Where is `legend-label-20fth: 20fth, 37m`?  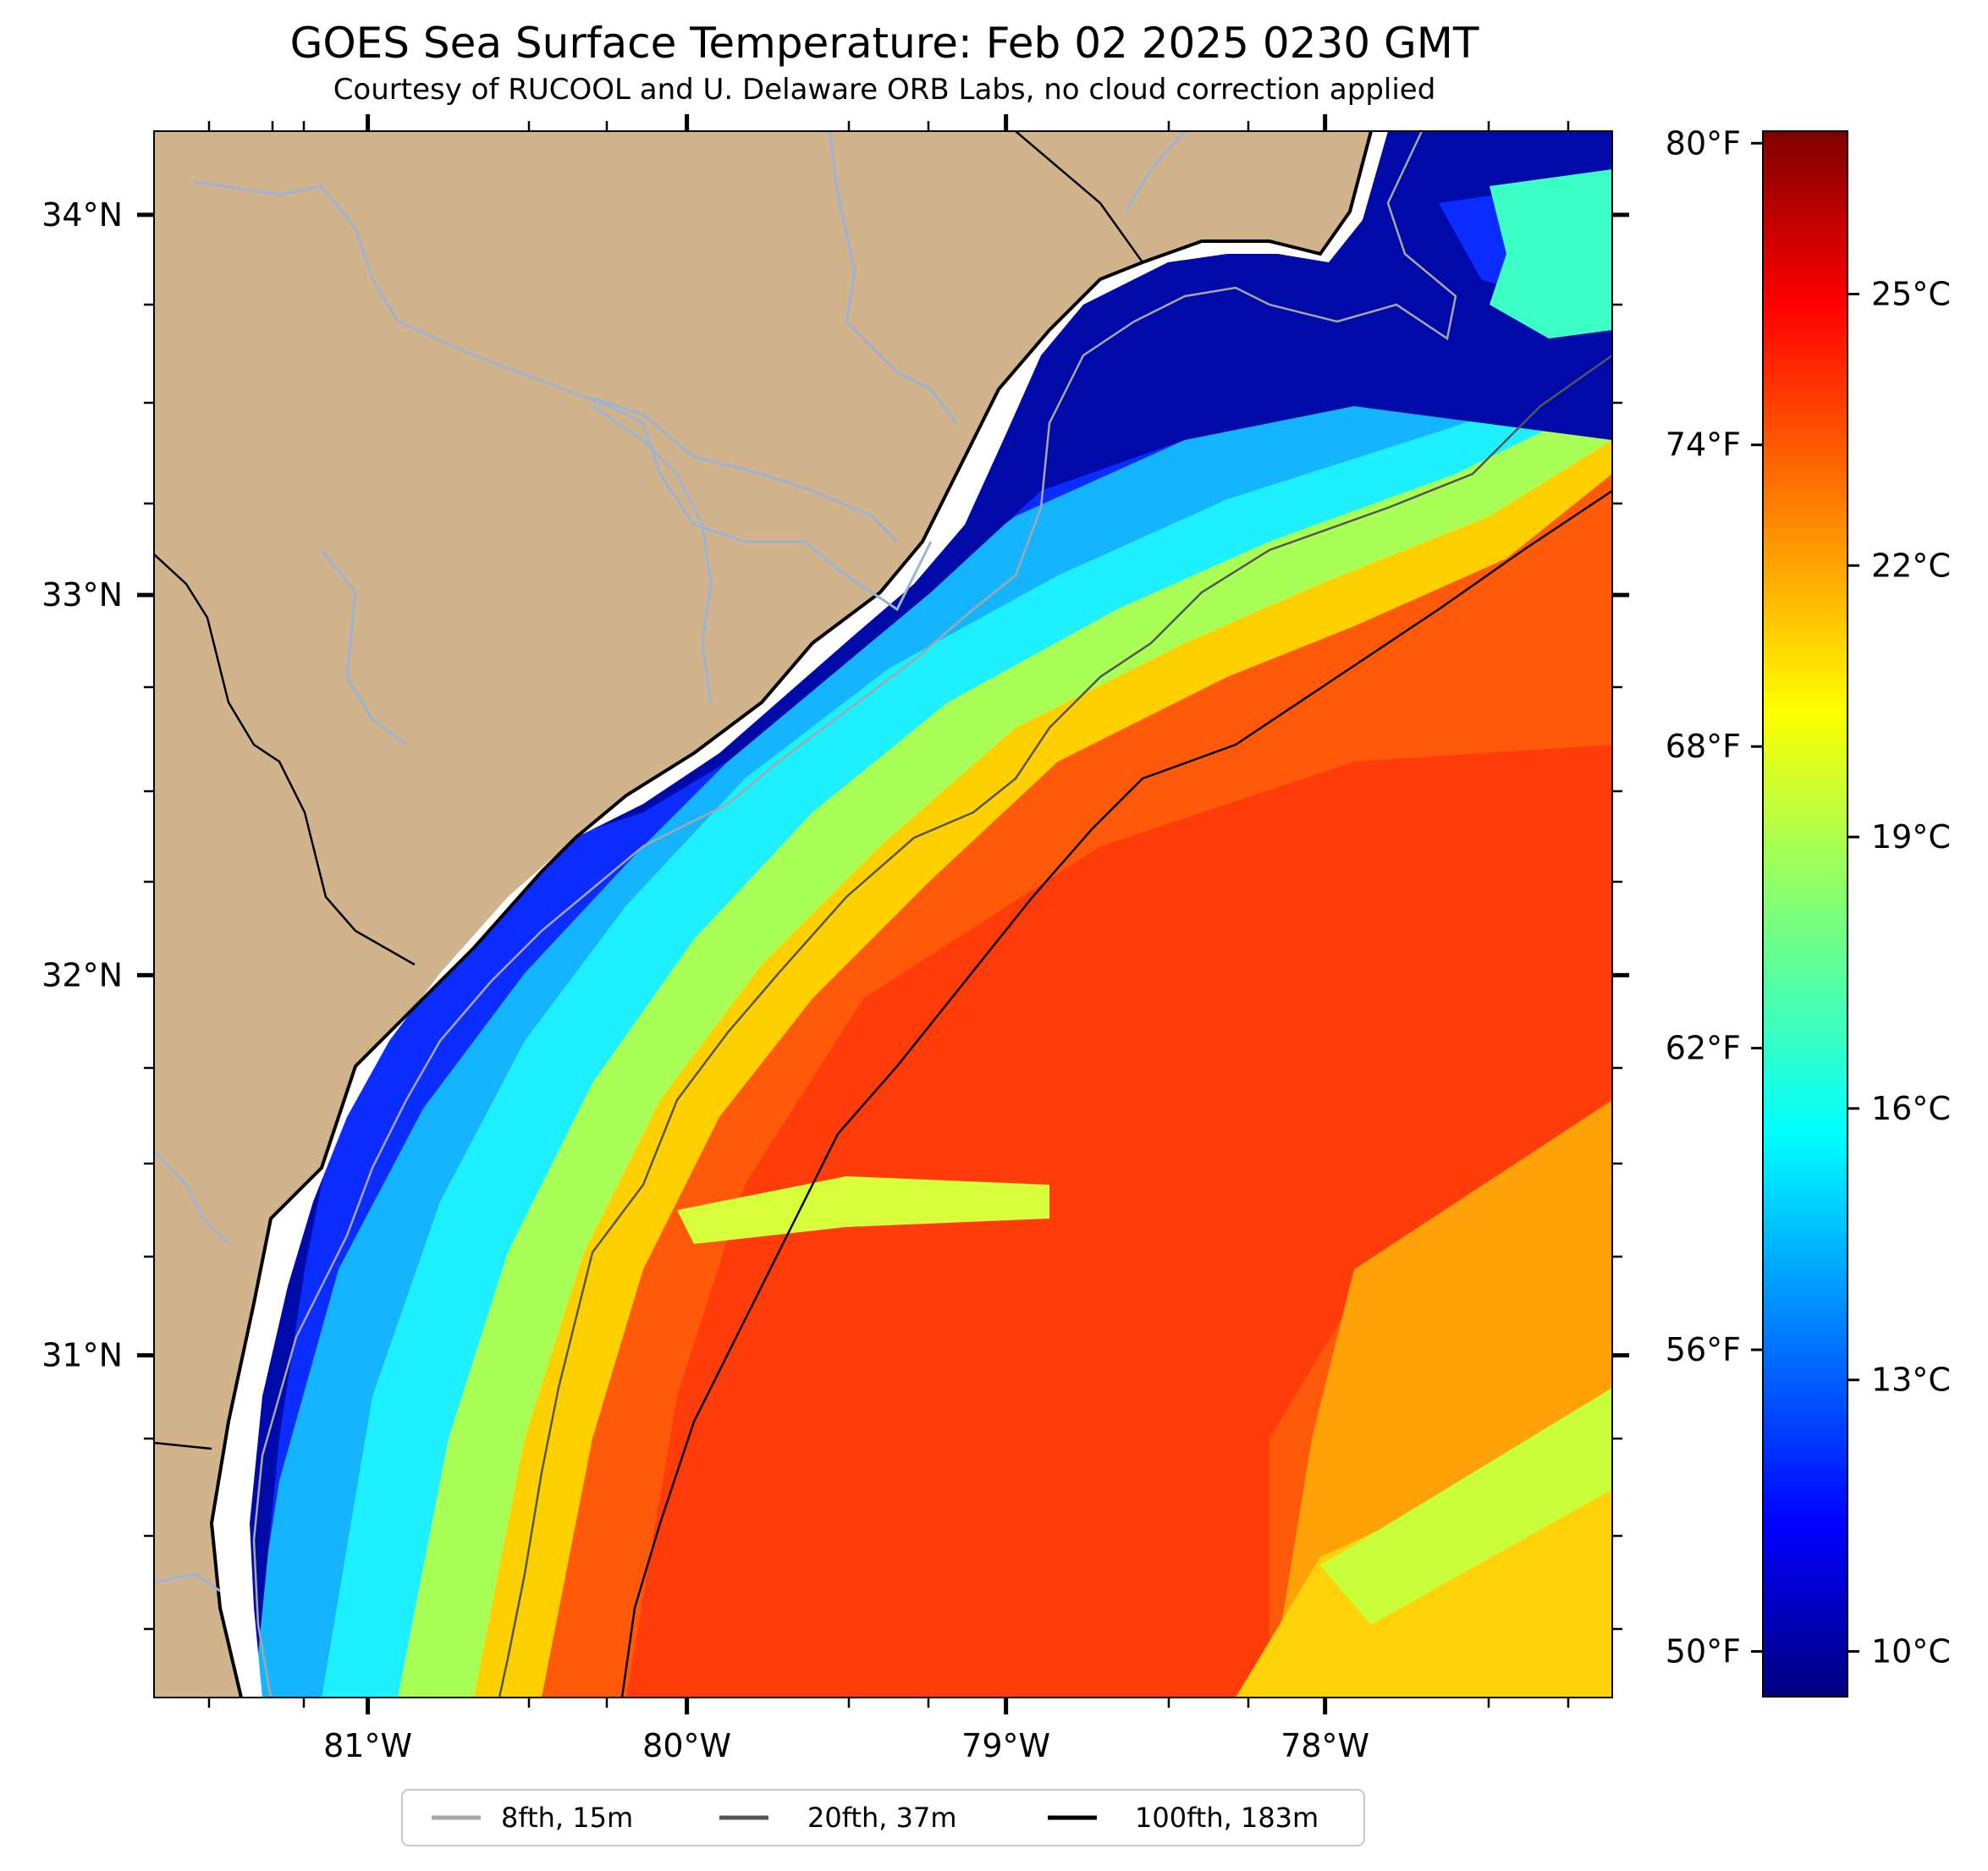
legend-label-20fth: 20fth, 37m is located at coordinates (881, 1818).